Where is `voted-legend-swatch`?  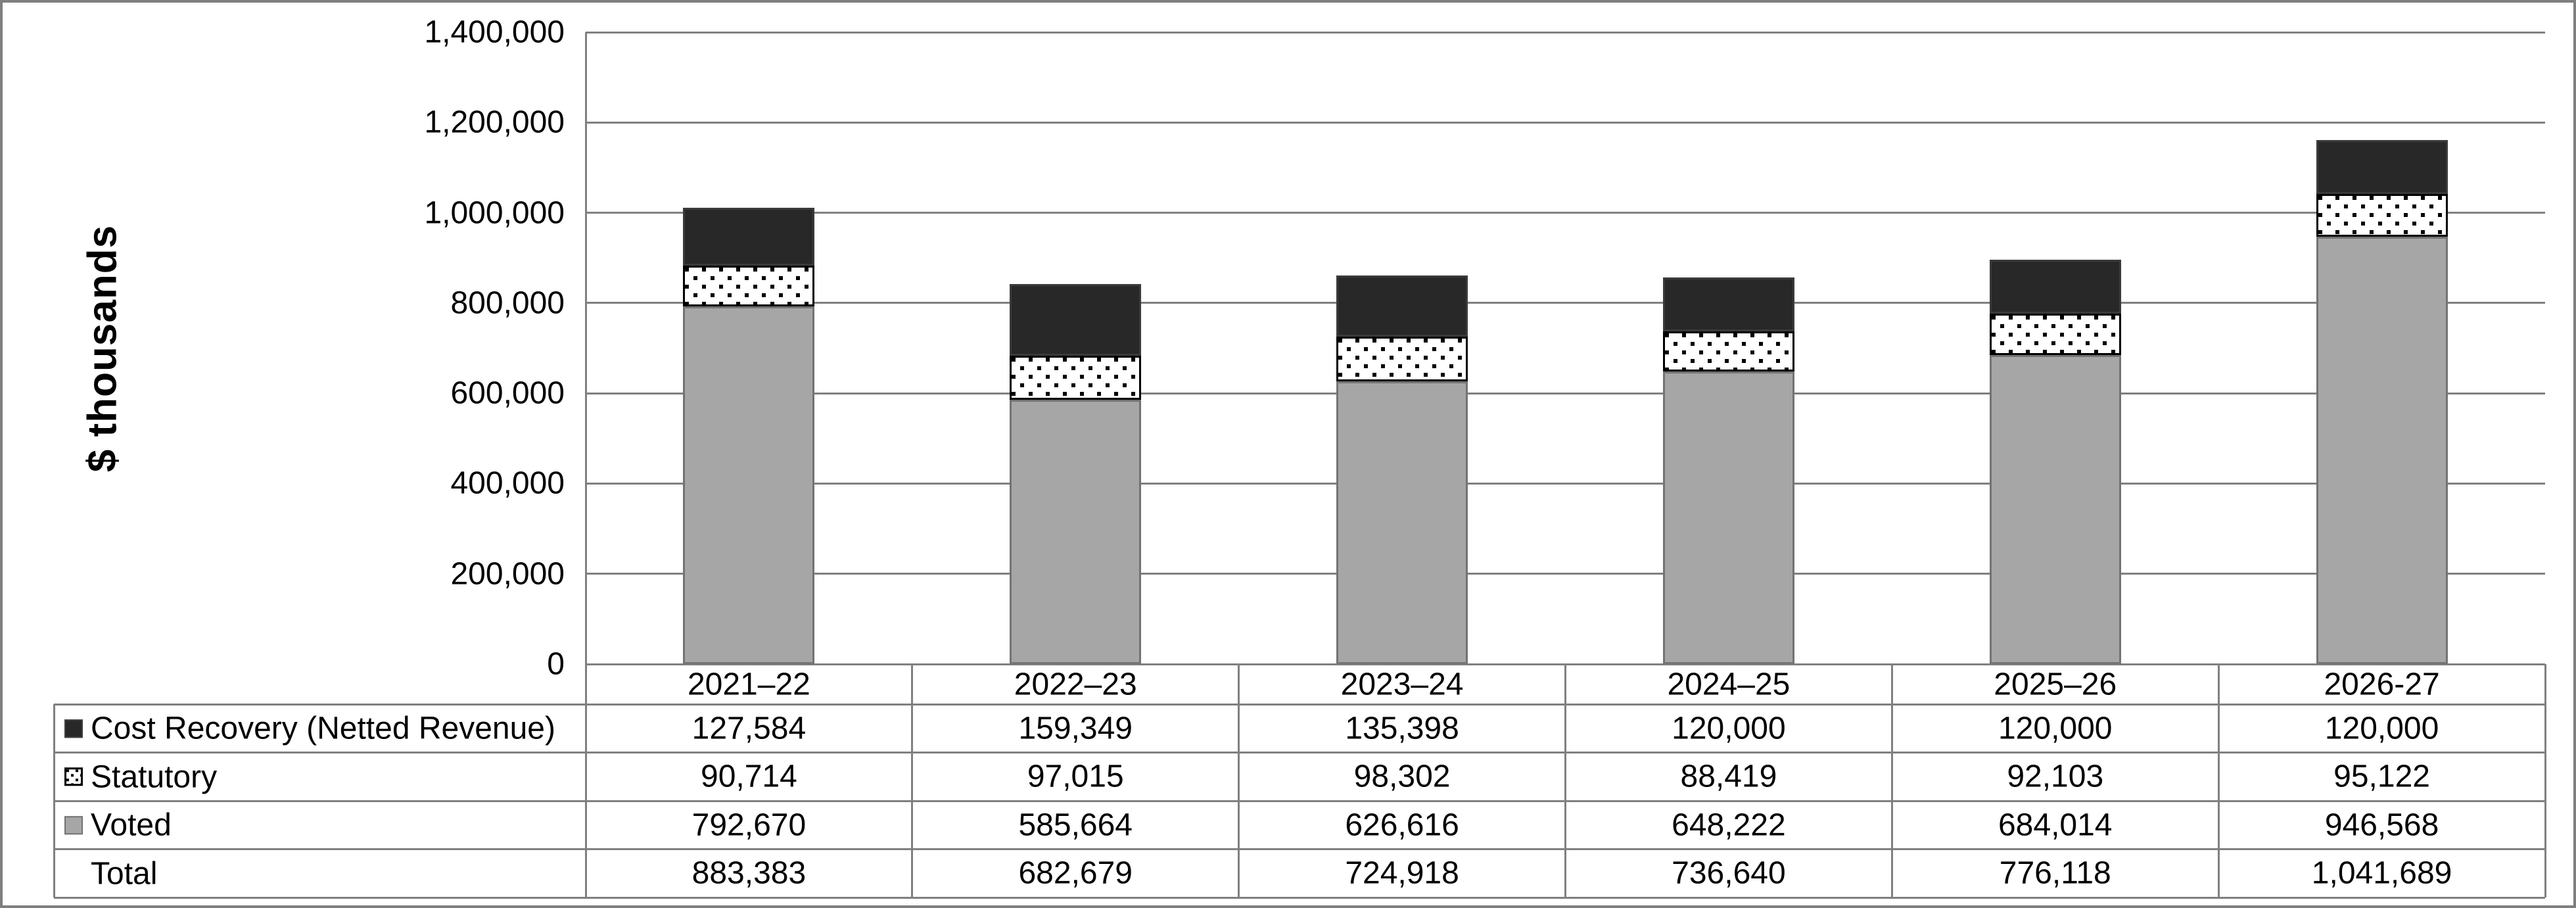
voted-legend-swatch is located at coordinates (73, 824).